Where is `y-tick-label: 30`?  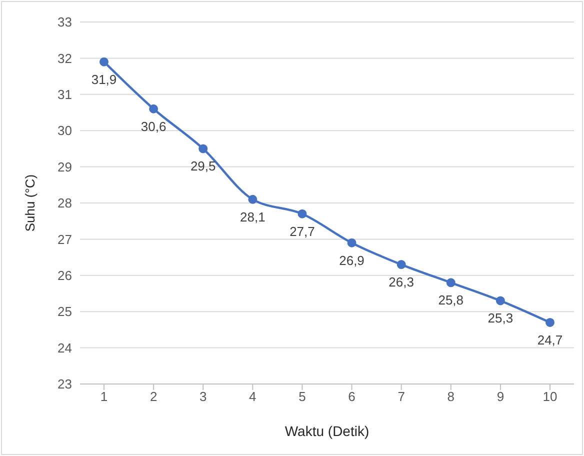 y-tick-label: 30 is located at coordinates (65, 130).